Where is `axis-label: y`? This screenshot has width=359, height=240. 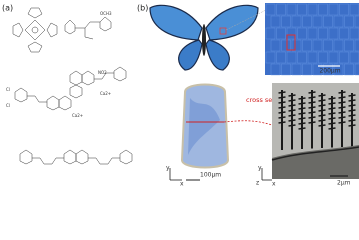 axis-label: y is located at coordinates (168, 168).